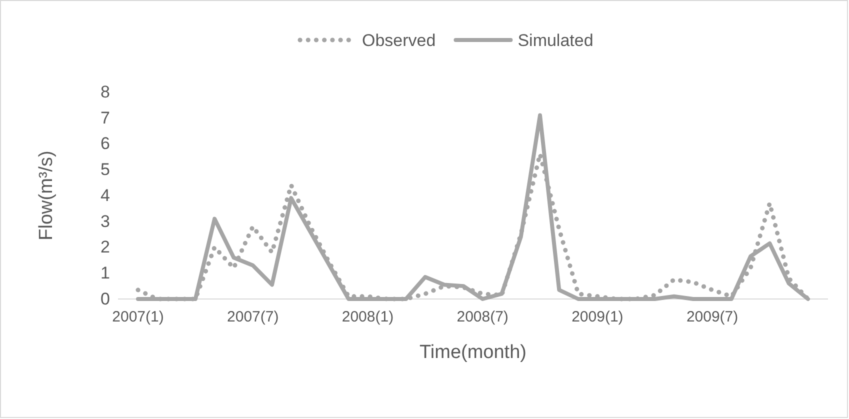 The height and width of the screenshot is (419, 849). Describe the element at coordinates (368, 317) in the screenshot. I see `x-tick-label: 2008(1)` at that location.